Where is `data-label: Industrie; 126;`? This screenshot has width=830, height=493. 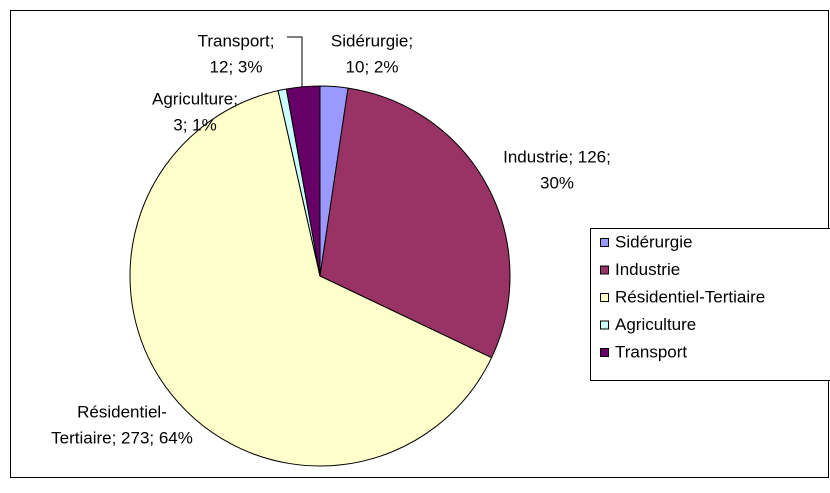
data-label: Industrie; 126; is located at coordinates (557, 156).